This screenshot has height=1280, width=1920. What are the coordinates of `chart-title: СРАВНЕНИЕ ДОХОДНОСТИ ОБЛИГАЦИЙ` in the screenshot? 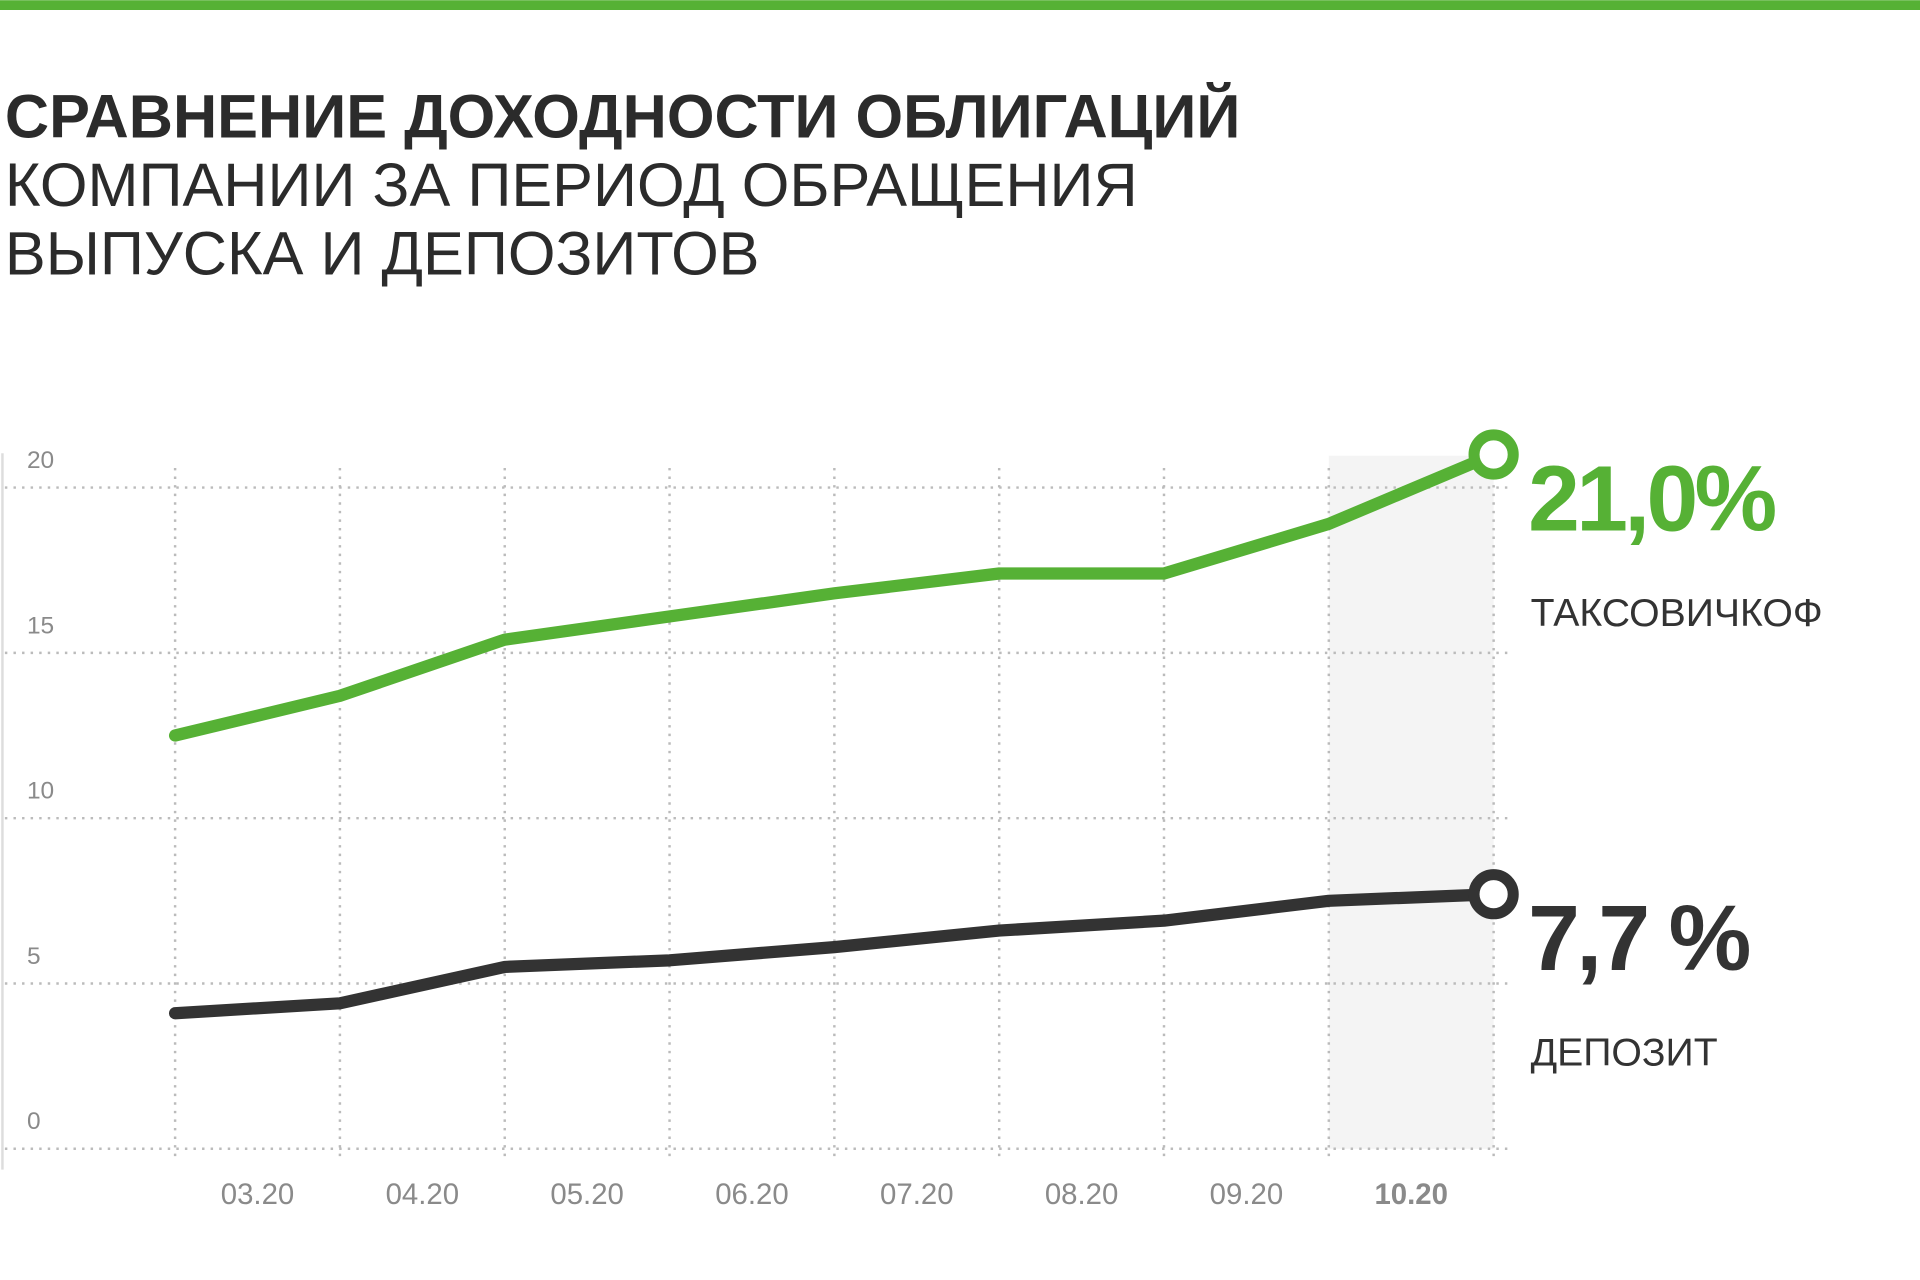 It's located at (623, 115).